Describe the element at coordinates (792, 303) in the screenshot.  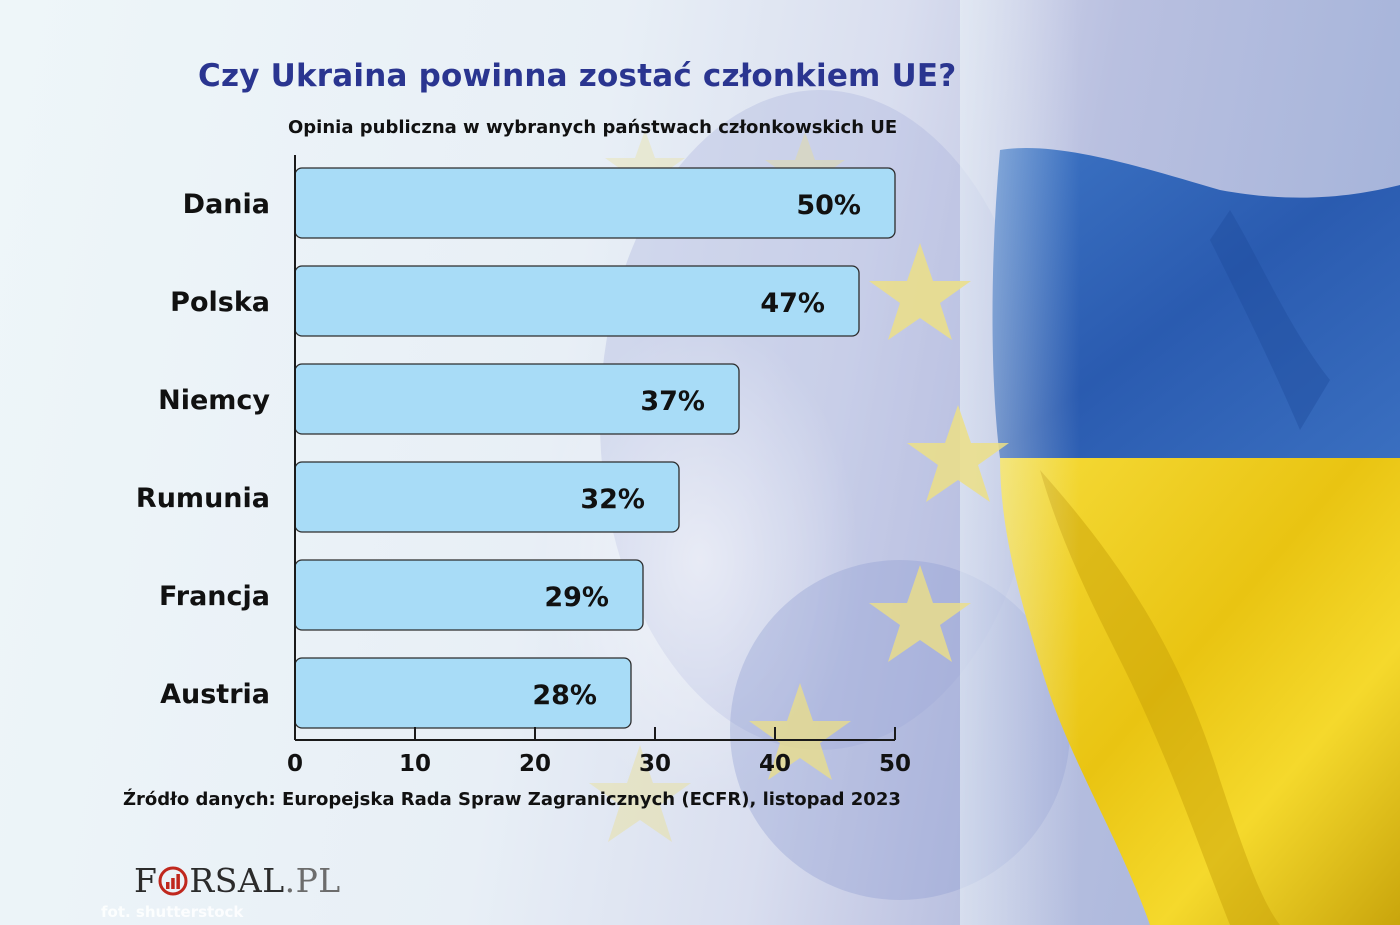
I see `value-label: 47%` at that location.